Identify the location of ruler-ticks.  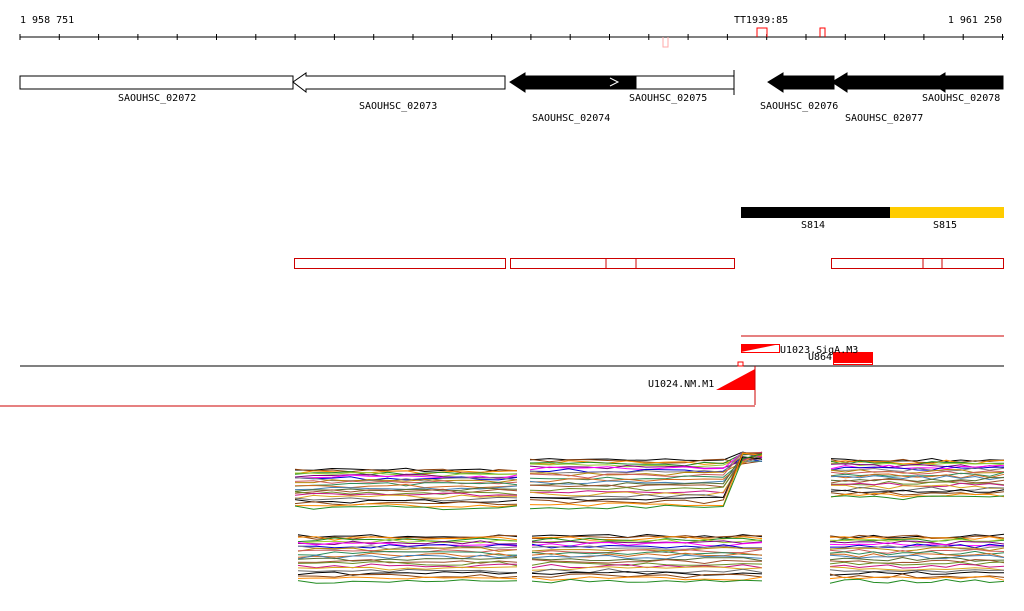
(511, 37).